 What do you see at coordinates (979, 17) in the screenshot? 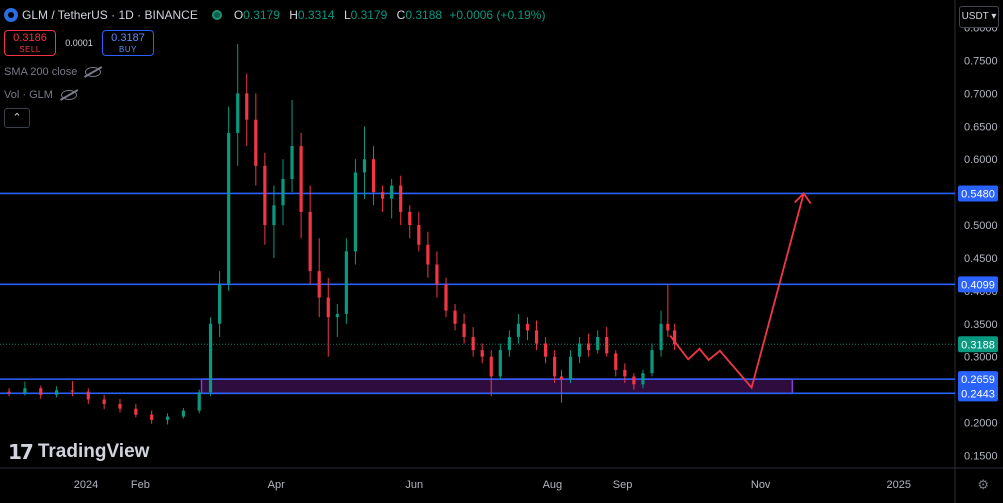
I see `currency-selector: USDT ▾` at bounding box center [979, 17].